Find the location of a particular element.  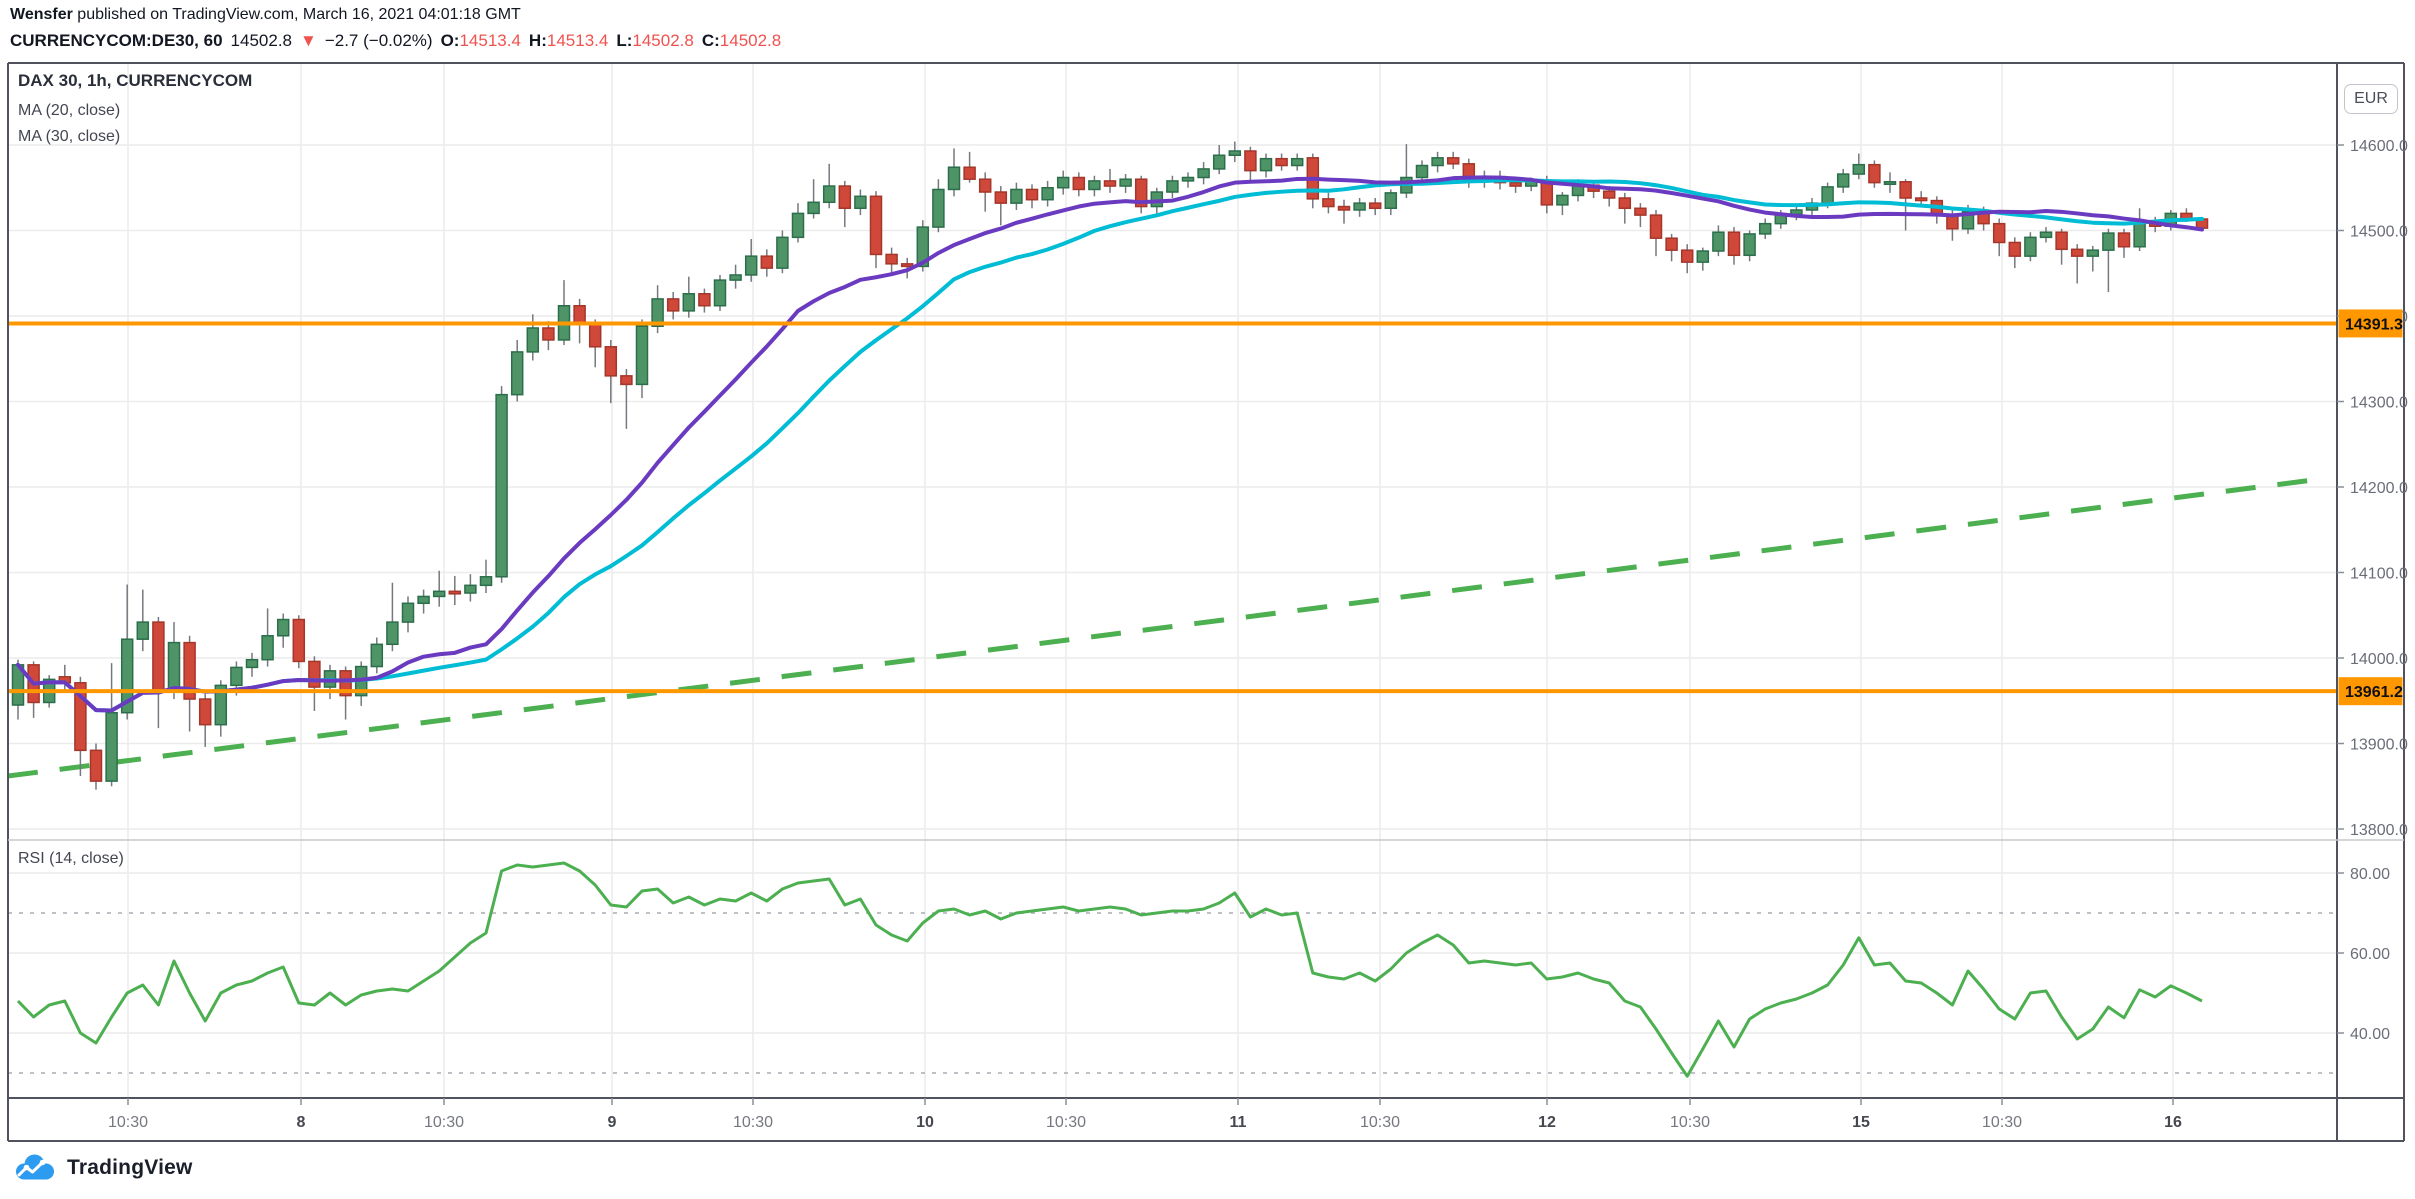

time-axis-label: 8 is located at coordinates (301, 1122).